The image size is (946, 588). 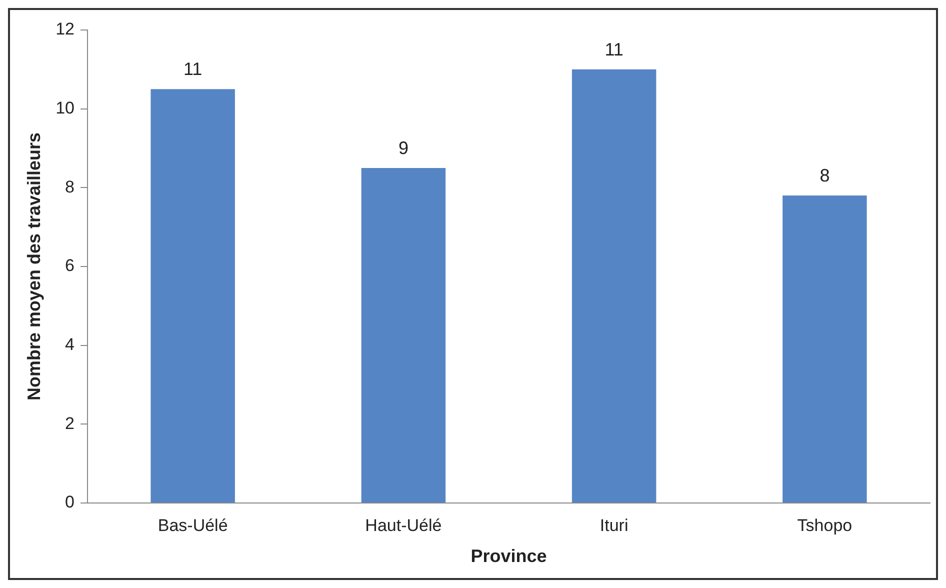 What do you see at coordinates (70, 266) in the screenshot?
I see `y-tick-label: 6` at bounding box center [70, 266].